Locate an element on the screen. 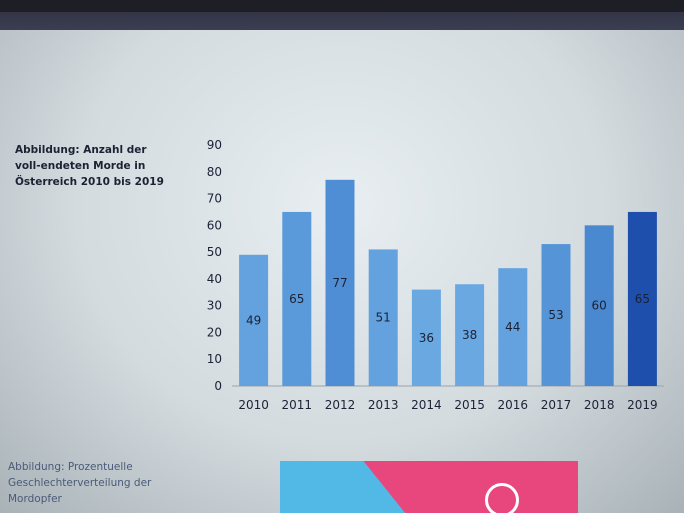 The image size is (684, 513). x-tick-label: 2011 is located at coordinates (297, 405).